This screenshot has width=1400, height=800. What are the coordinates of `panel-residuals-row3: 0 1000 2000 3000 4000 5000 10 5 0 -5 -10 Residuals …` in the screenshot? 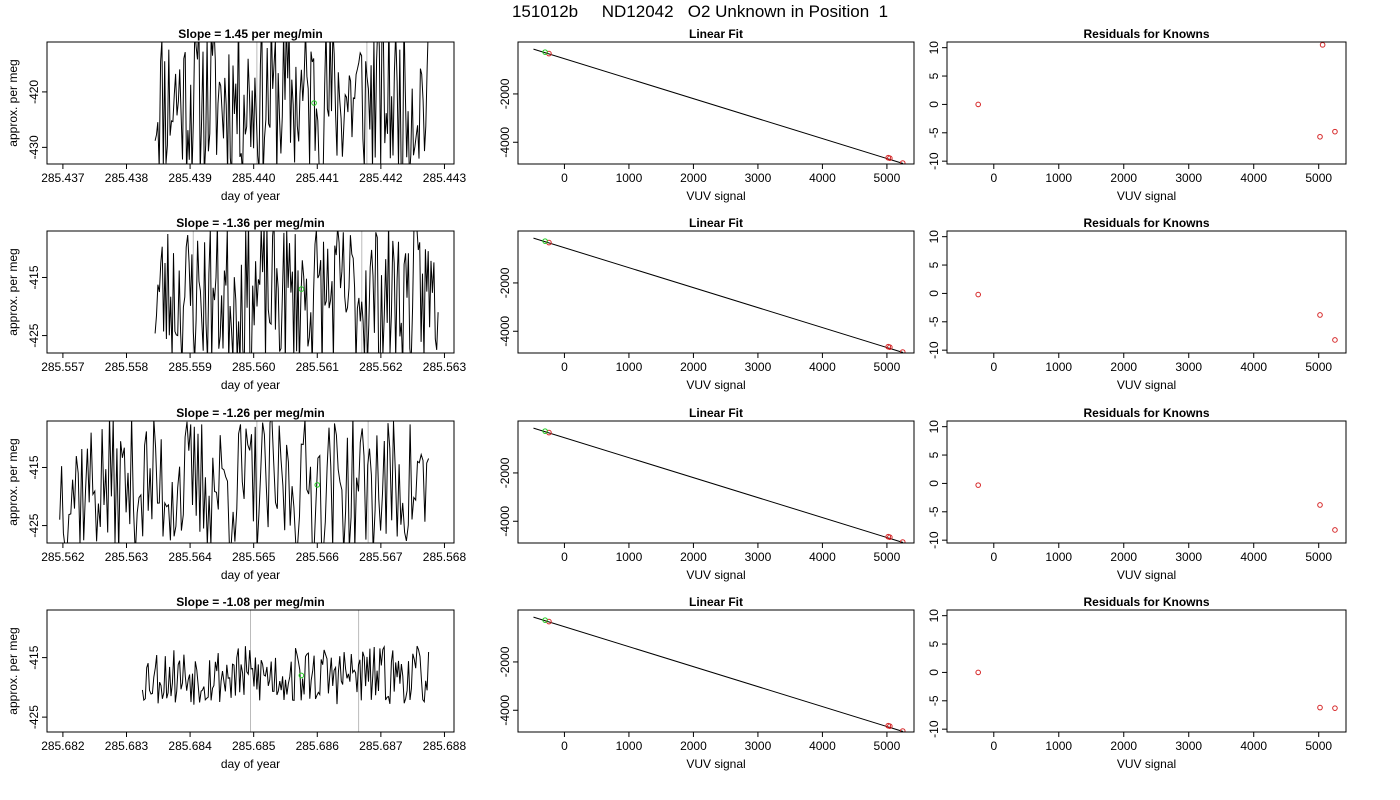 It's located at (1137, 494).